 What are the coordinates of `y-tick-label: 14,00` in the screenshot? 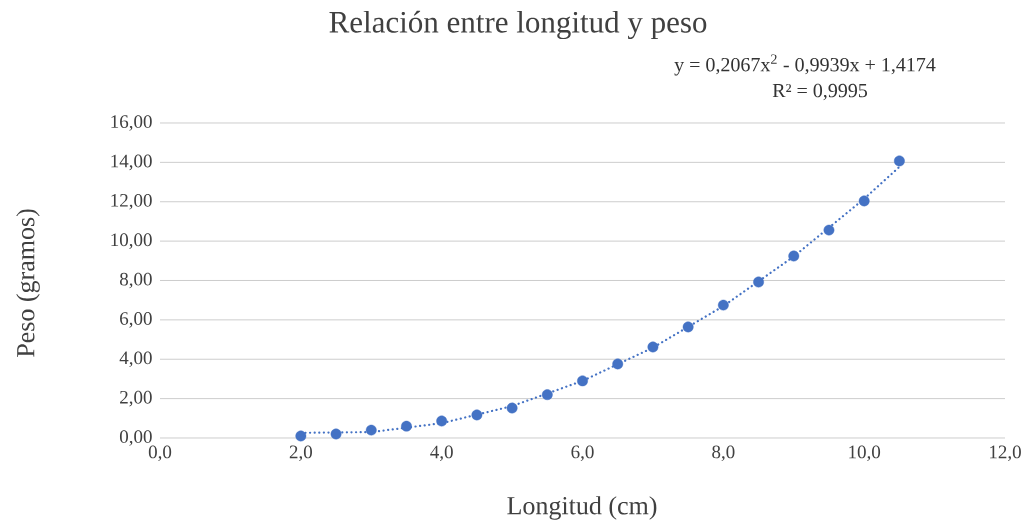 It's located at (131, 162).